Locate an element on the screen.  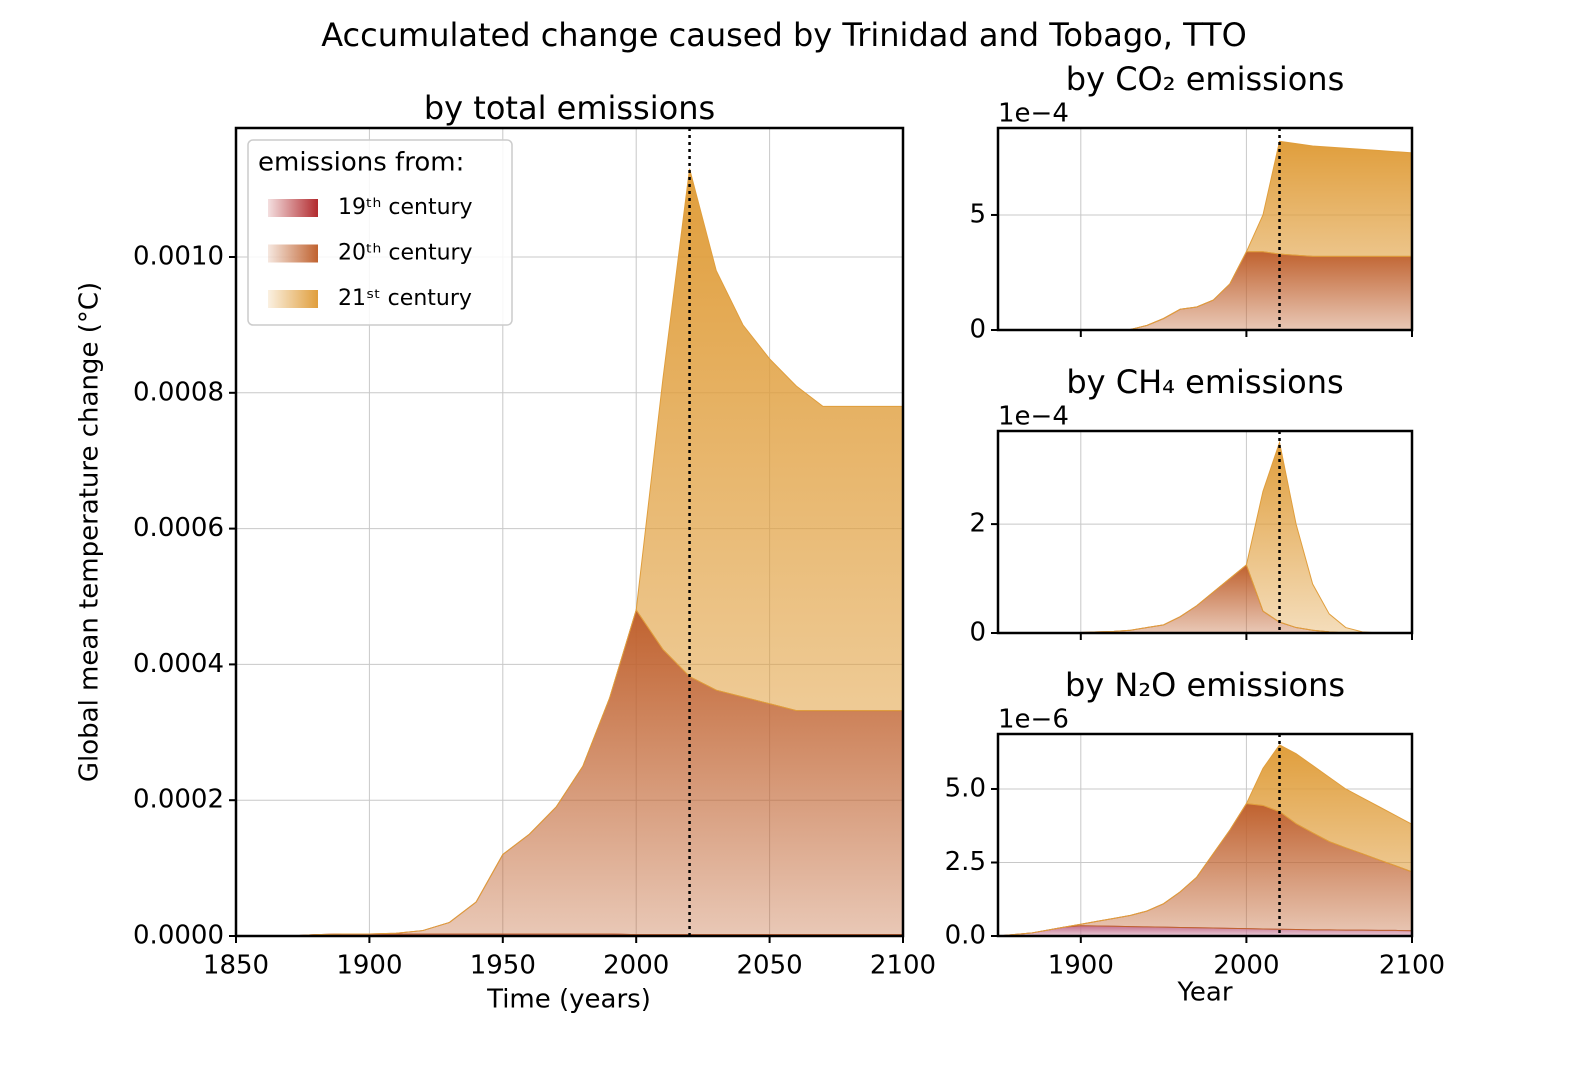
y-tick-label: 0.0004 is located at coordinates (178, 664).